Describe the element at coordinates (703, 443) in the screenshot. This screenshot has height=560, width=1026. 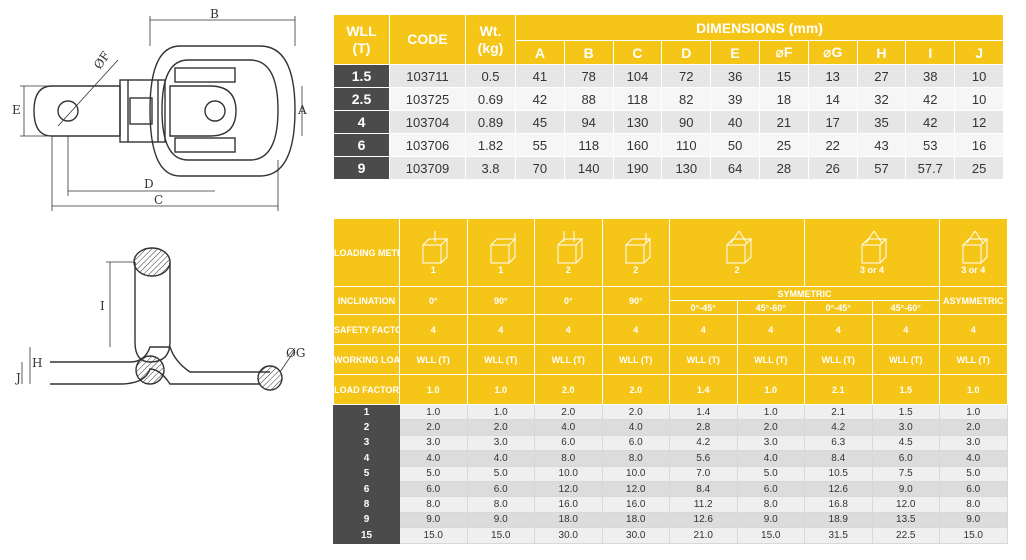
I see `table-cell: 4.2` at that location.